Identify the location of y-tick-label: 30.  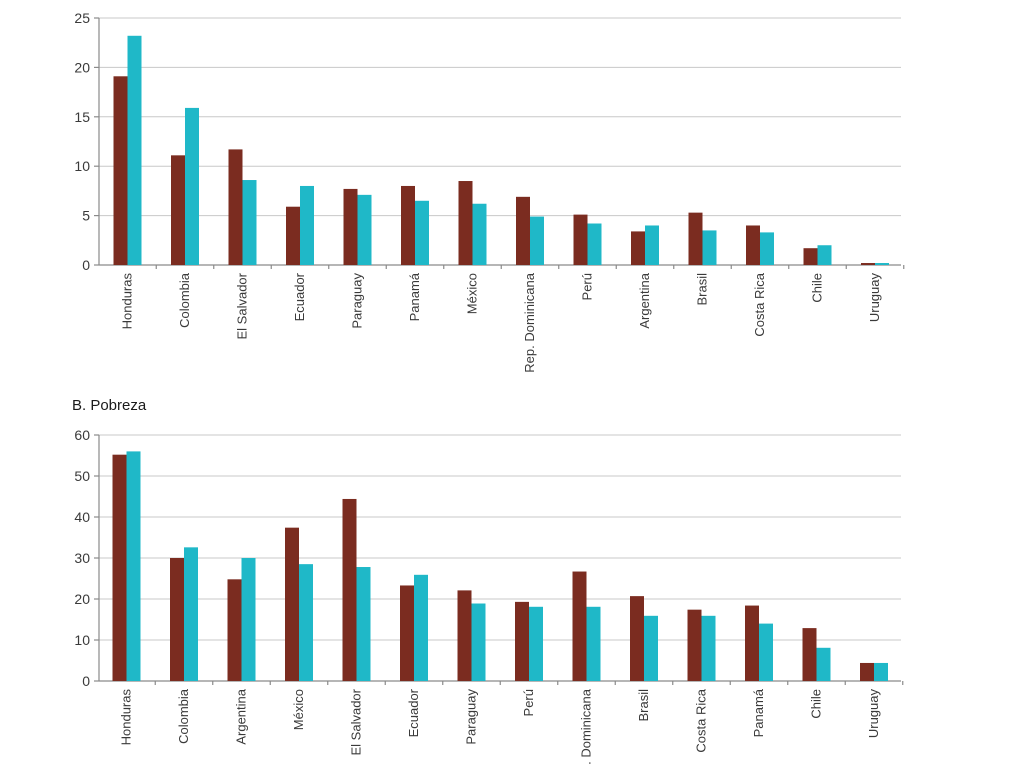
(82, 558).